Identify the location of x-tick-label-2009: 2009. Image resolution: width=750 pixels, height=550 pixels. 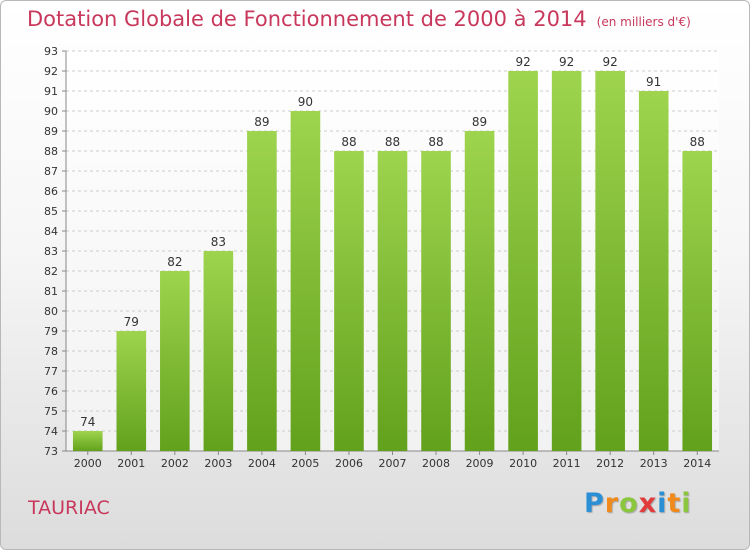
(480, 463).